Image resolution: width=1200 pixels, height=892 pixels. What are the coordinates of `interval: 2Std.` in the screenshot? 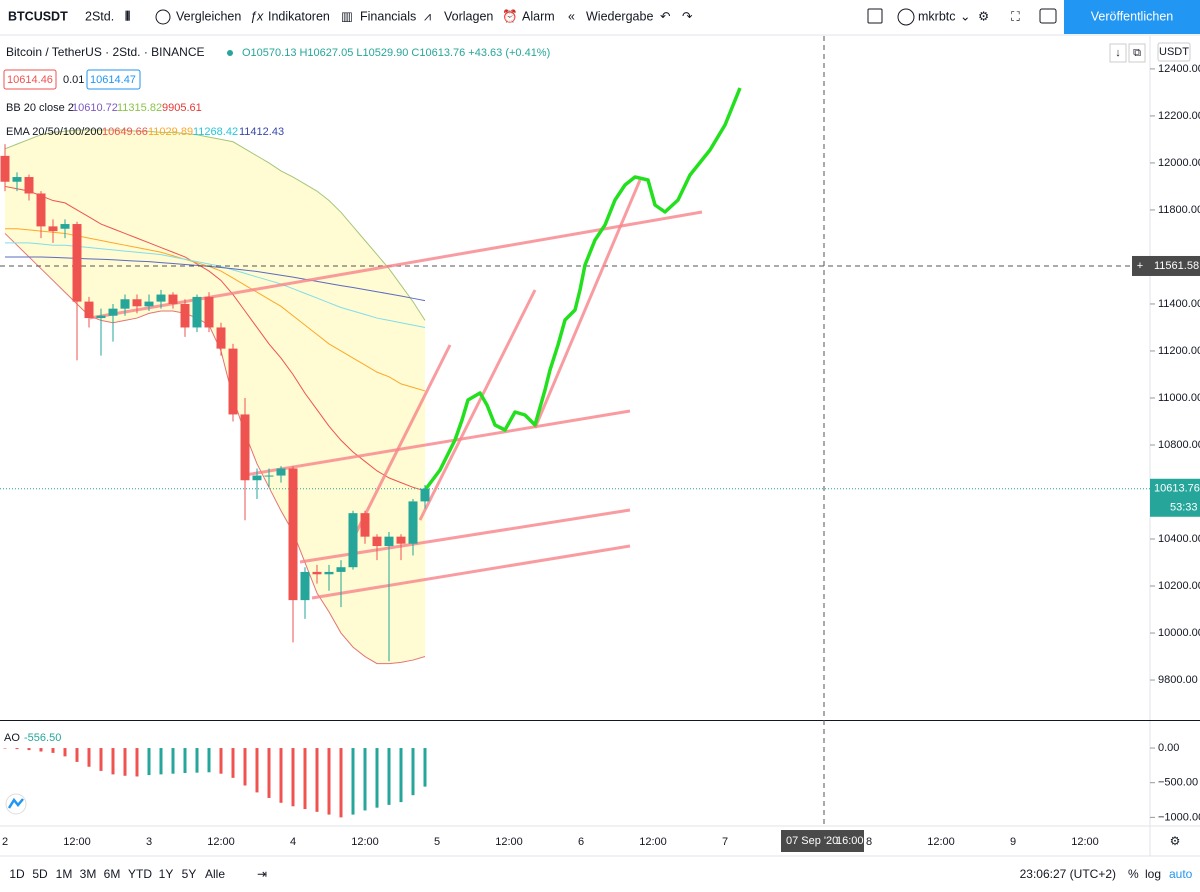 It's located at (99, 16).